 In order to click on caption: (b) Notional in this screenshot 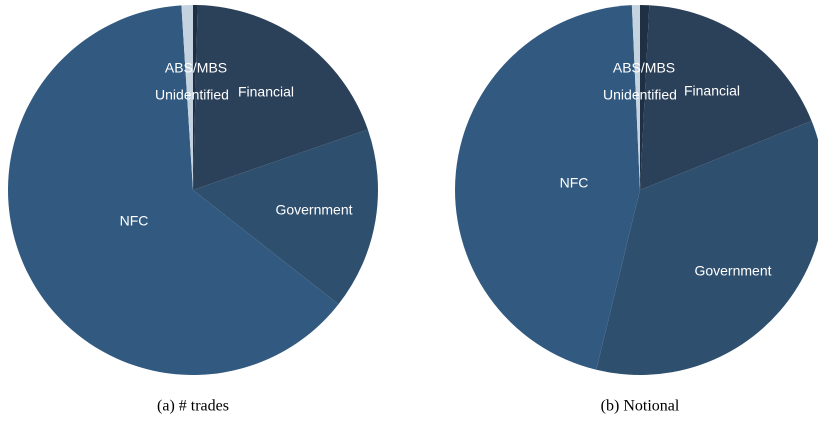, I will do `click(640, 406)`.